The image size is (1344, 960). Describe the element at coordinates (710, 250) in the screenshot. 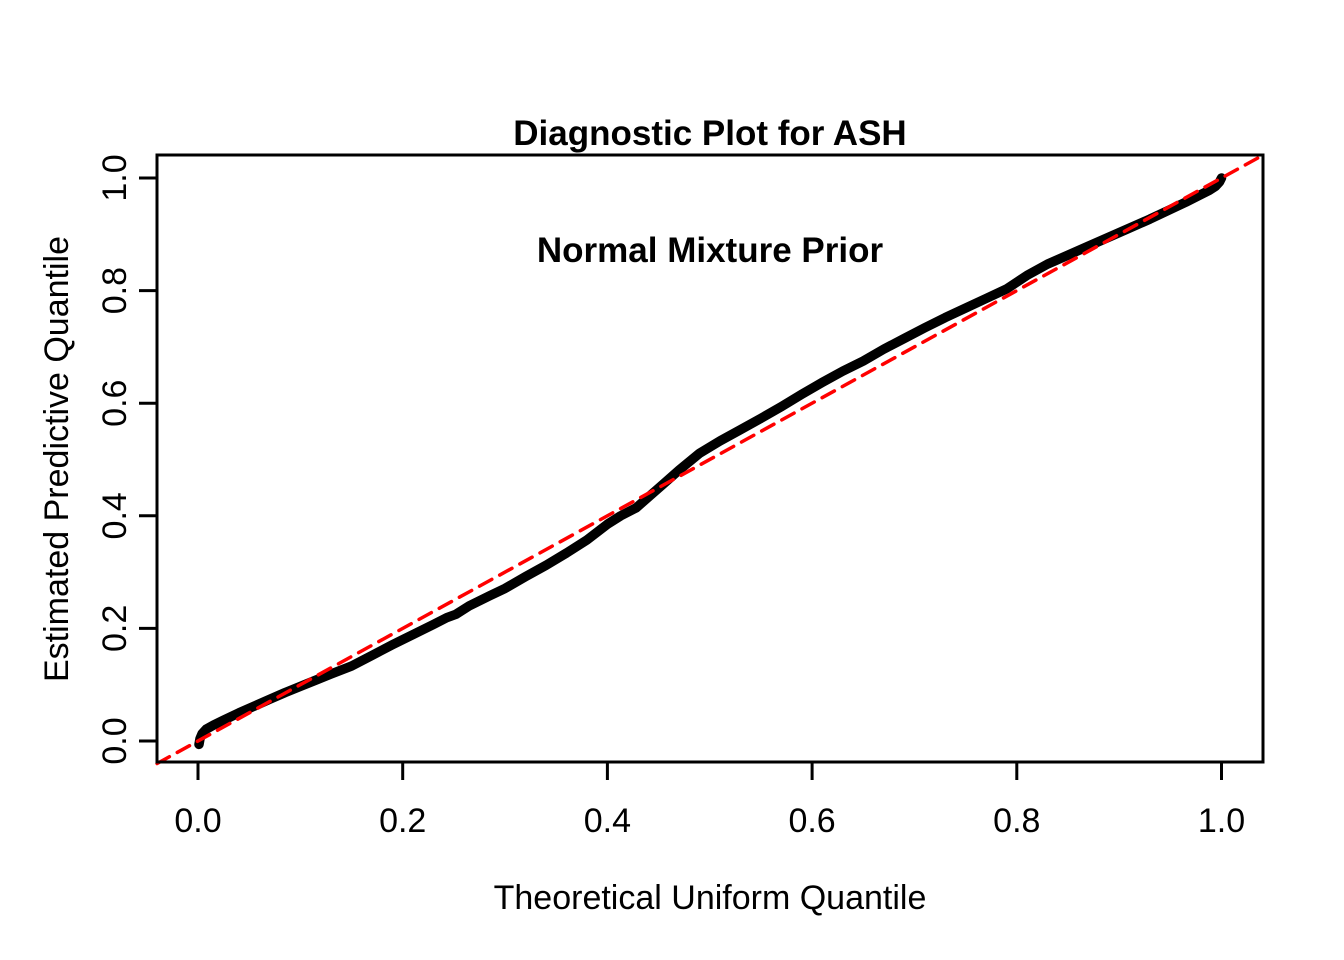

I see `chart-title-line-2: Normal Mixture Prior` at that location.